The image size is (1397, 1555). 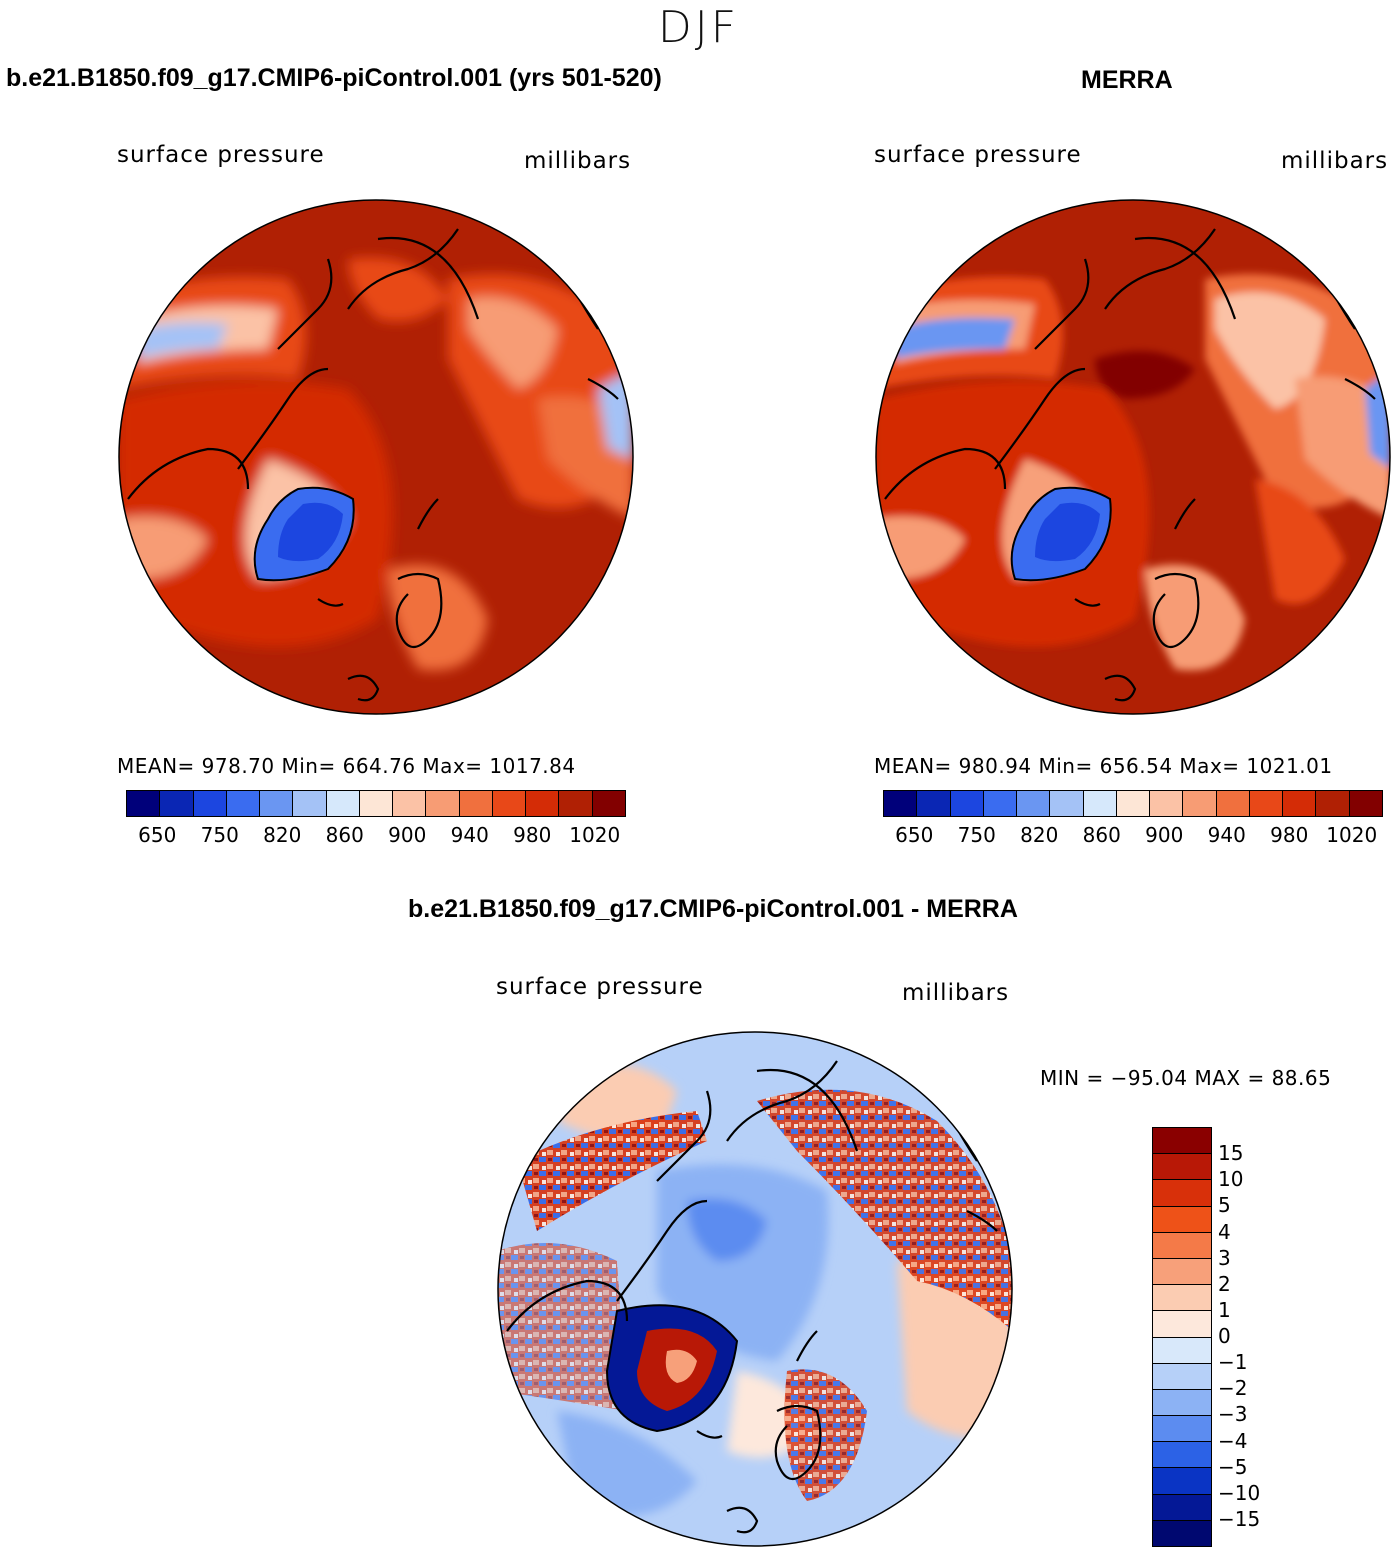 I want to click on diff-stats: MIN = −95.04 MAX = 88.65, so click(x=1186, y=1078).